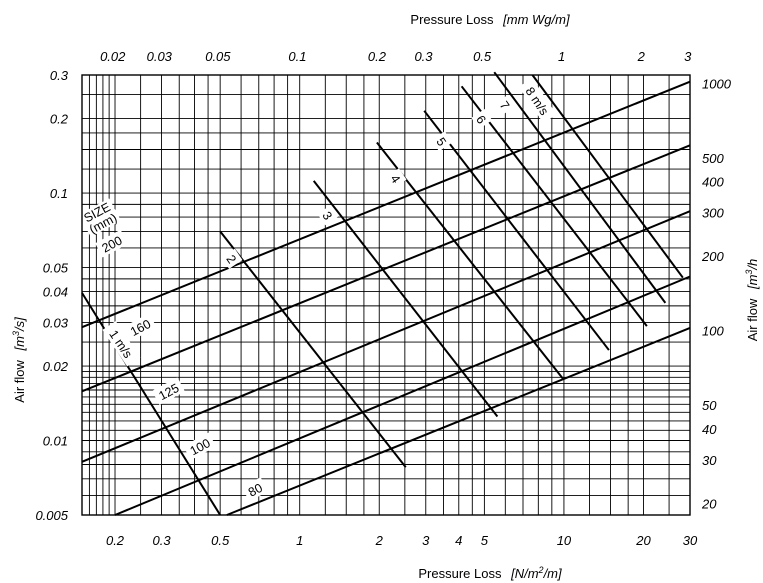 Image resolution: width=763 pixels, height=583 pixels. Describe the element at coordinates (51, 515) in the screenshot. I see `y-left-tick-label: 0.005` at that location.